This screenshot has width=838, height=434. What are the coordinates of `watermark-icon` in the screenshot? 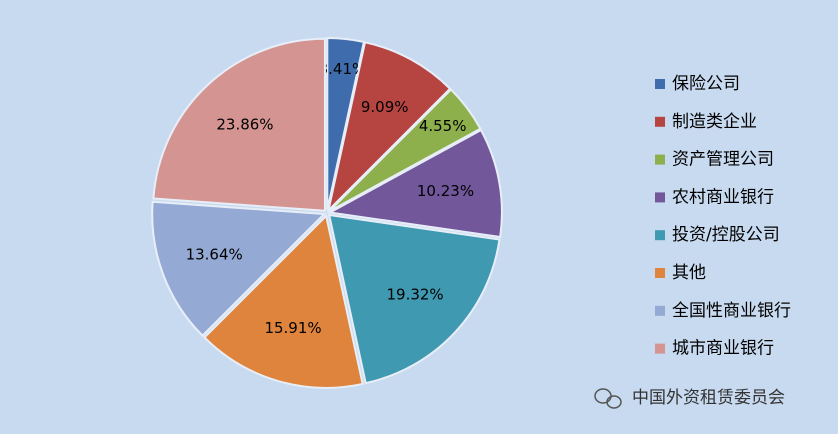 It's located at (608, 398).